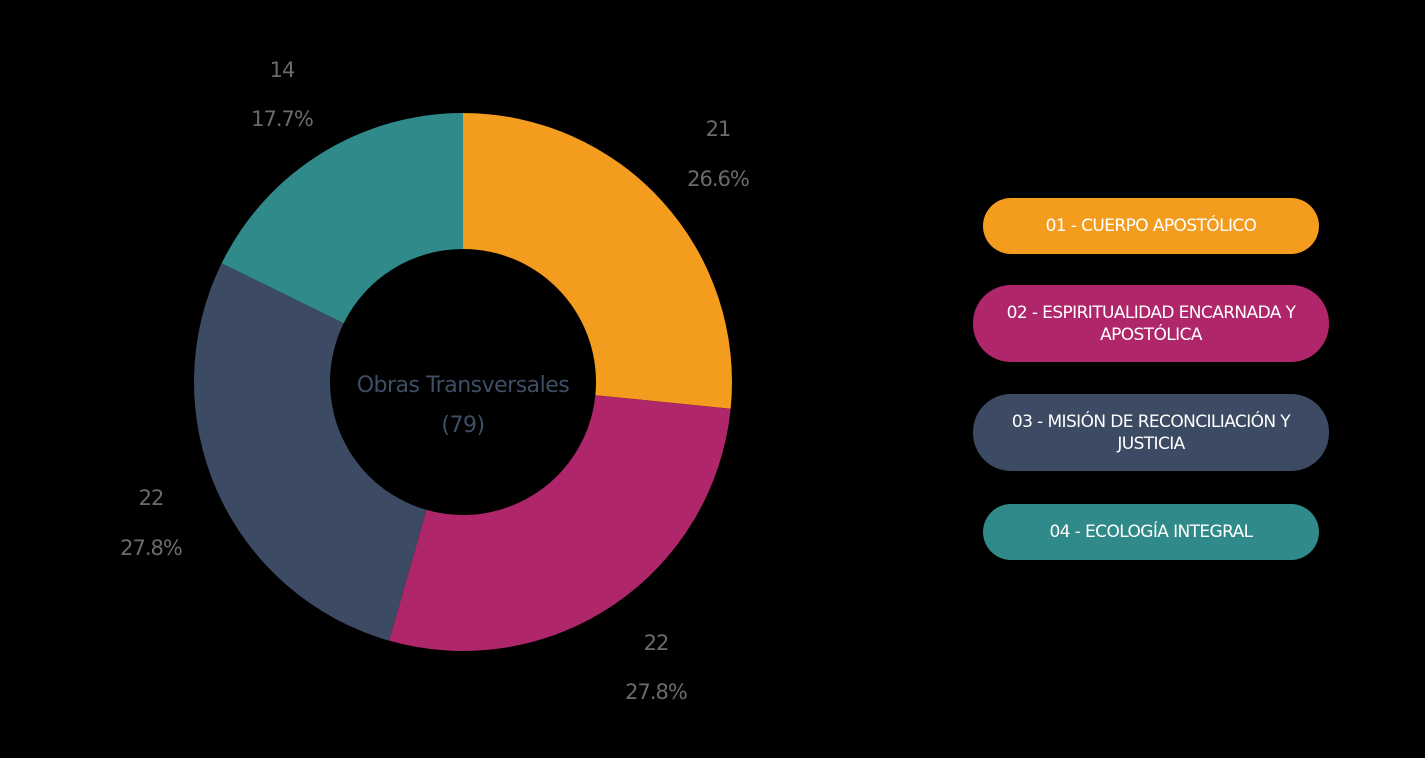  Describe the element at coordinates (718, 179) in the screenshot. I see `slice-percent-label-1: 26.6%` at that location.